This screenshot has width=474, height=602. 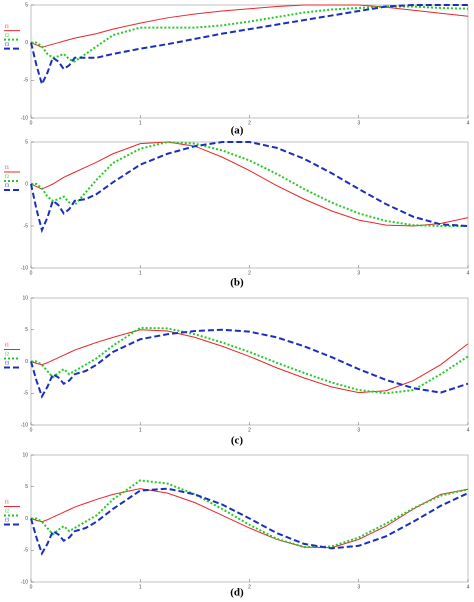 I want to click on panel-caption: (d), so click(x=237, y=593).